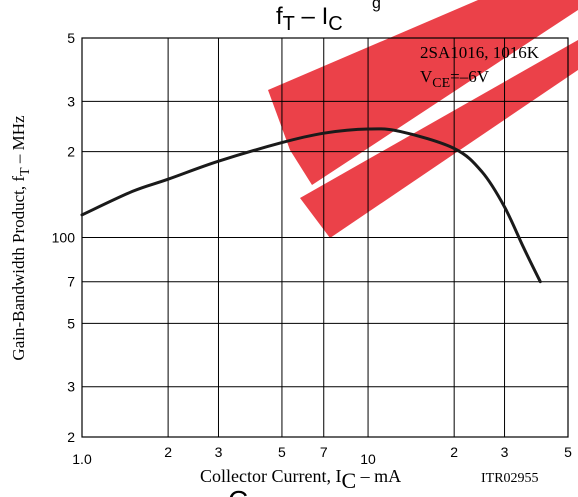 The image size is (578, 497). I want to click on y-tick-label: 100, so click(64, 238).